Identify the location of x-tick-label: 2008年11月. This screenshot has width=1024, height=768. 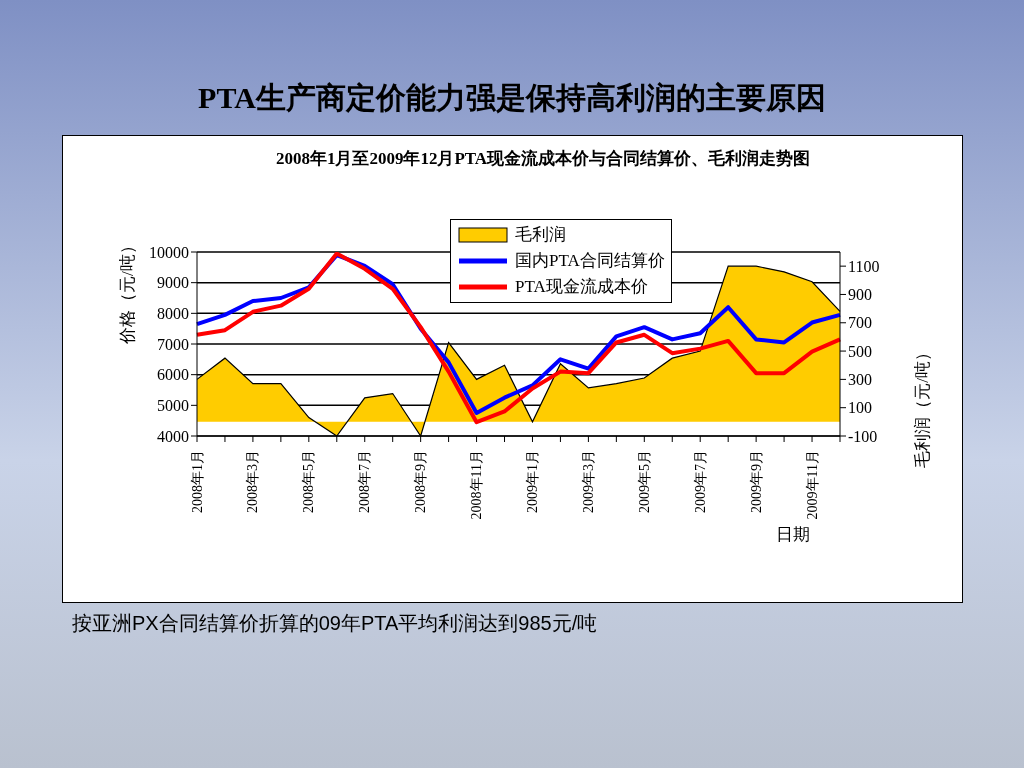
(477, 485).